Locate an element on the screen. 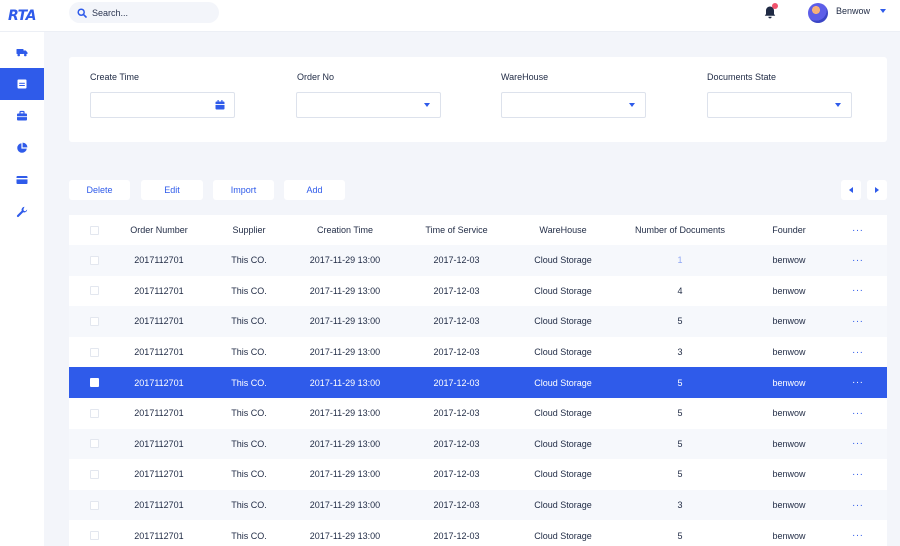  delete-button: Delete is located at coordinates (99, 190).